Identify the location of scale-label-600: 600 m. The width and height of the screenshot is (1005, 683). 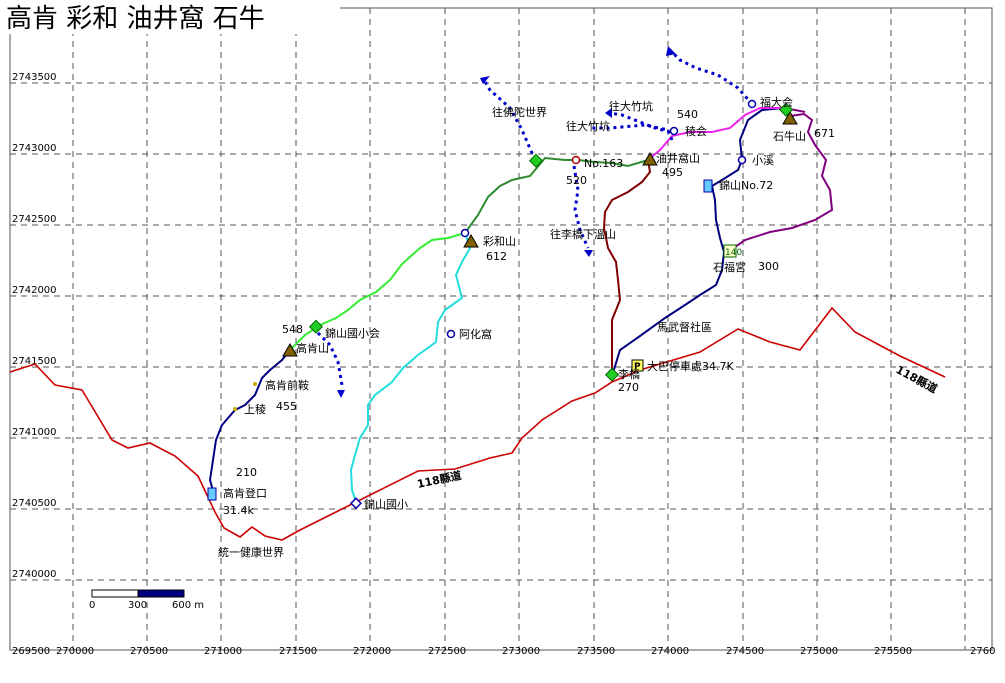
(188, 605).